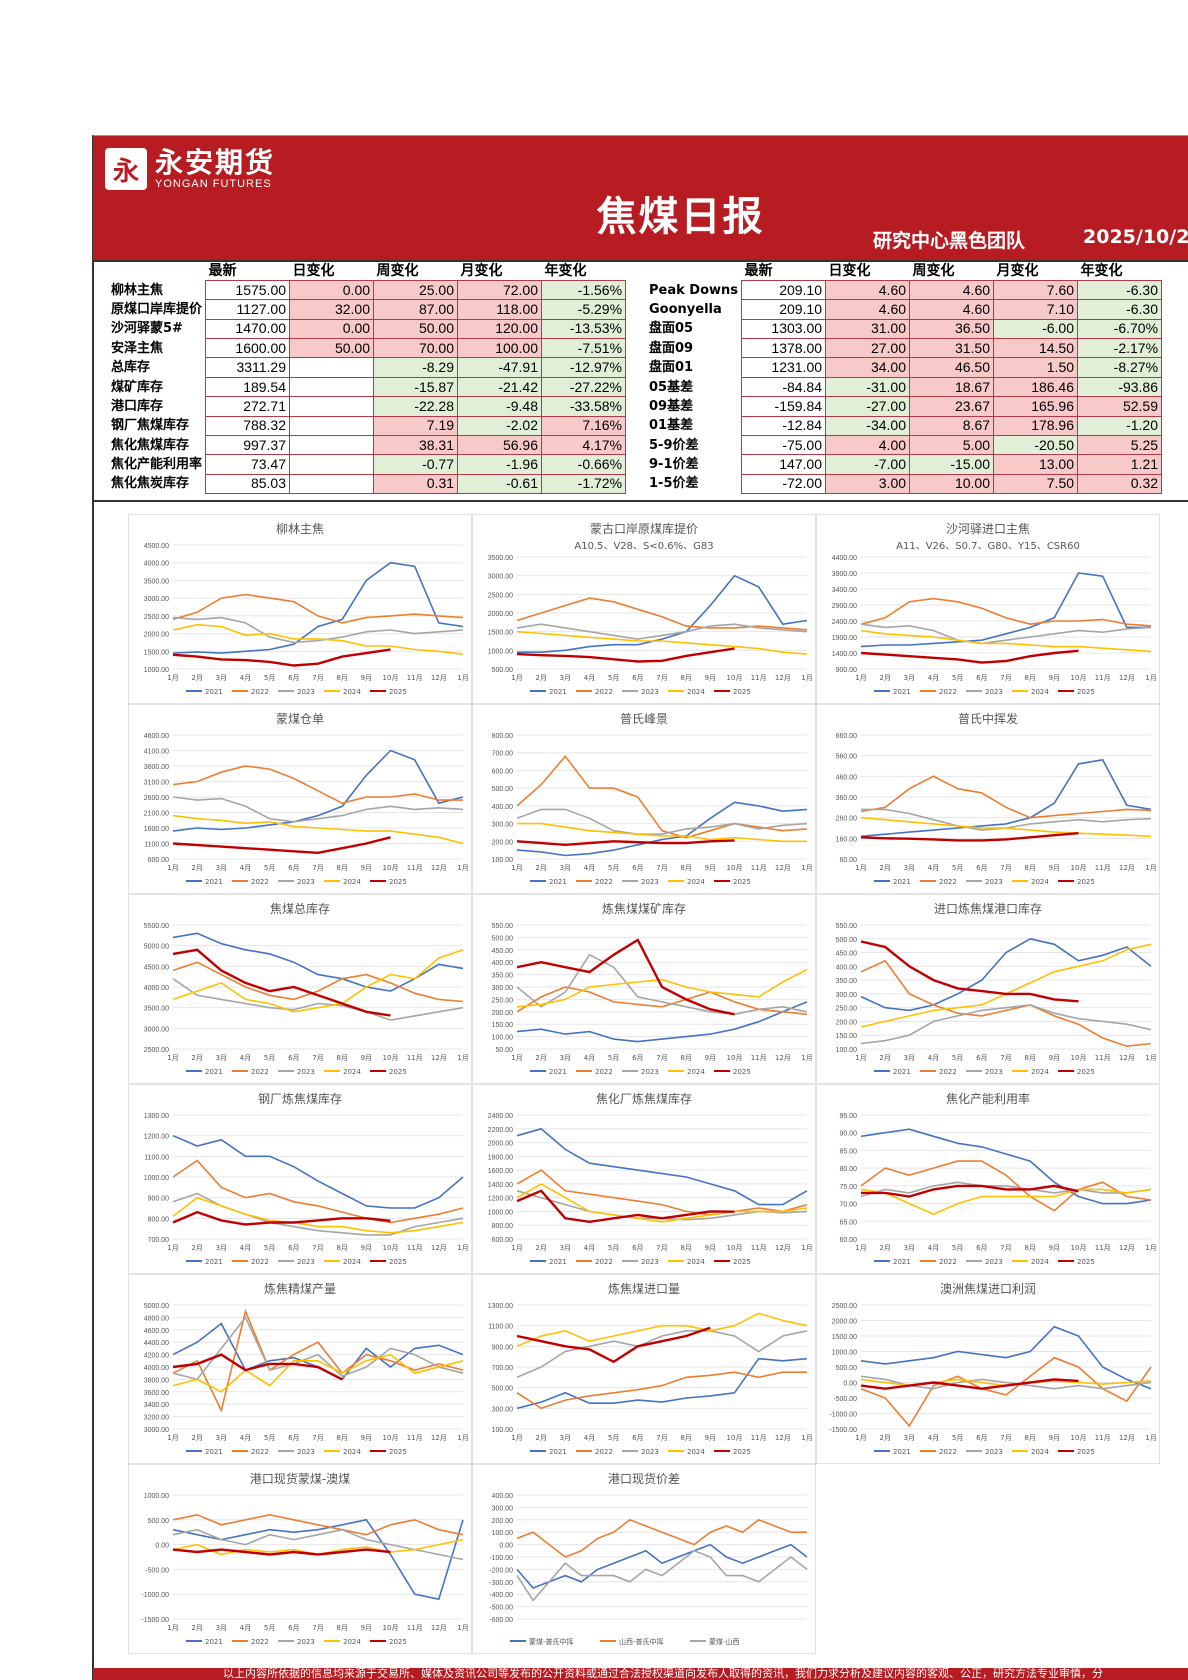  Describe the element at coordinates (162, 1546) in the screenshot. I see `y-tick-label: 0.00` at that location.